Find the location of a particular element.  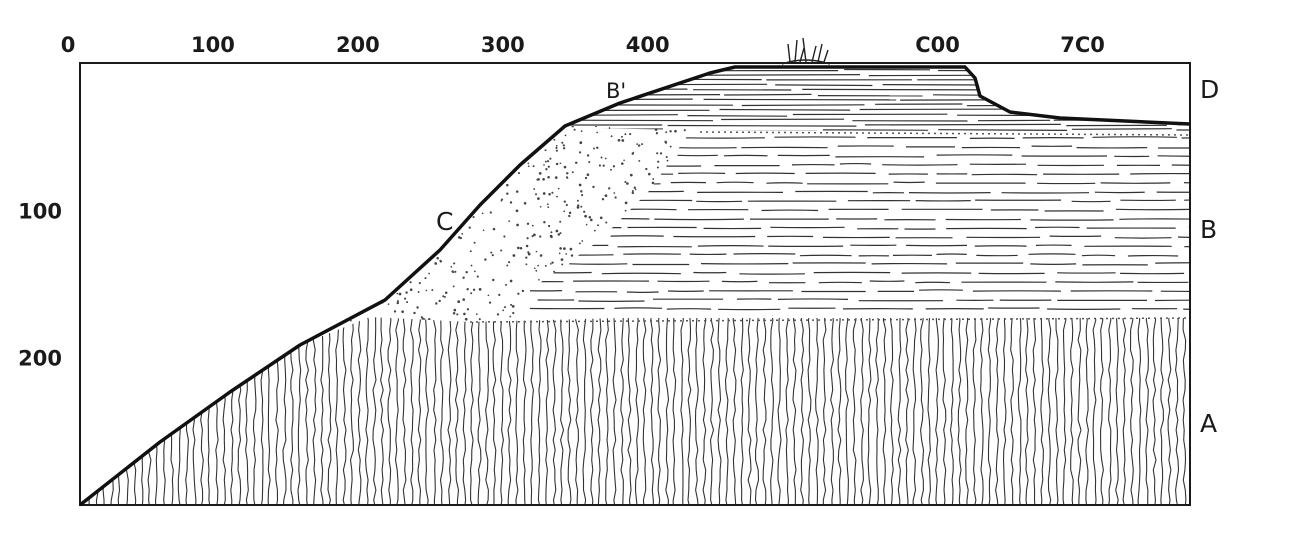

label-b-prime: B' is located at coordinates (616, 91).